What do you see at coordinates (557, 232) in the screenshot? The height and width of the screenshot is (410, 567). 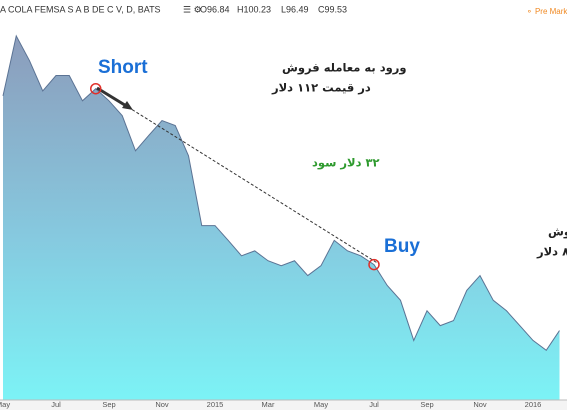 I see `buy-note-1: خروج از معامله فروش` at bounding box center [557, 232].